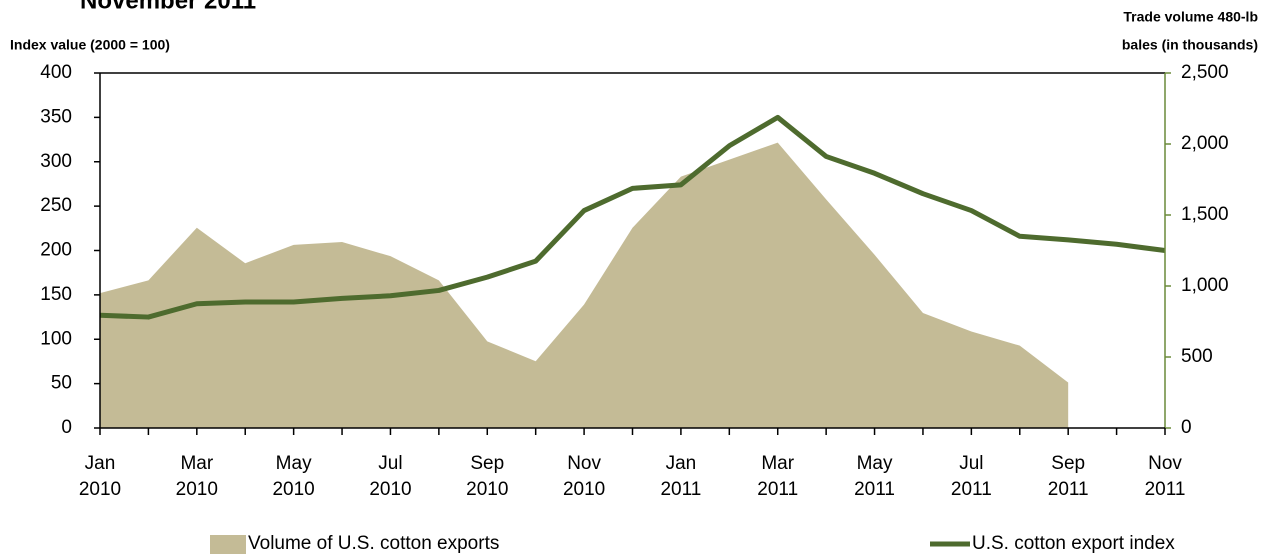 The height and width of the screenshot is (554, 1262). What do you see at coordinates (66, 427) in the screenshot?
I see `y-tick-label: 0` at bounding box center [66, 427].